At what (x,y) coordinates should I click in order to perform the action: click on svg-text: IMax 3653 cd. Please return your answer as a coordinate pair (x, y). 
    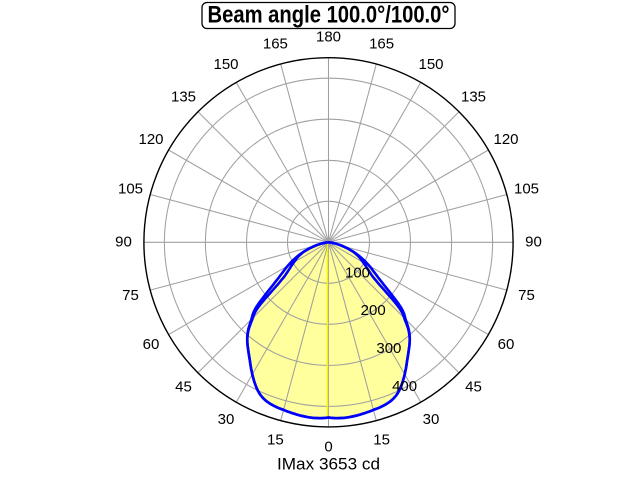
    Looking at the image, I should click on (328, 464).